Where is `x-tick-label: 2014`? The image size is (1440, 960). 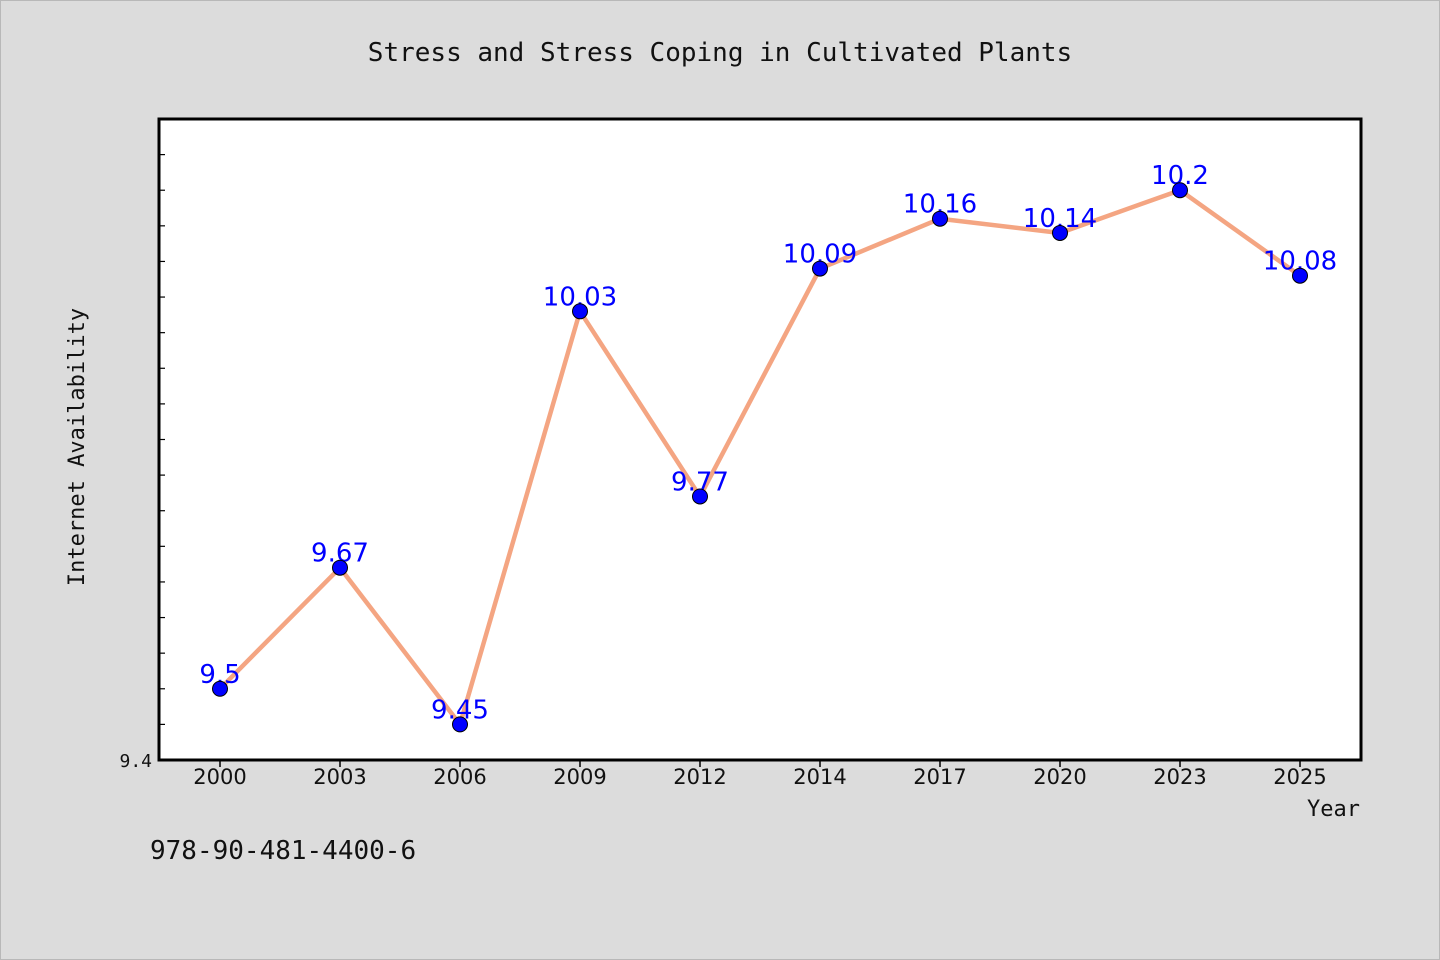
x-tick-label: 2014 is located at coordinates (819, 777).